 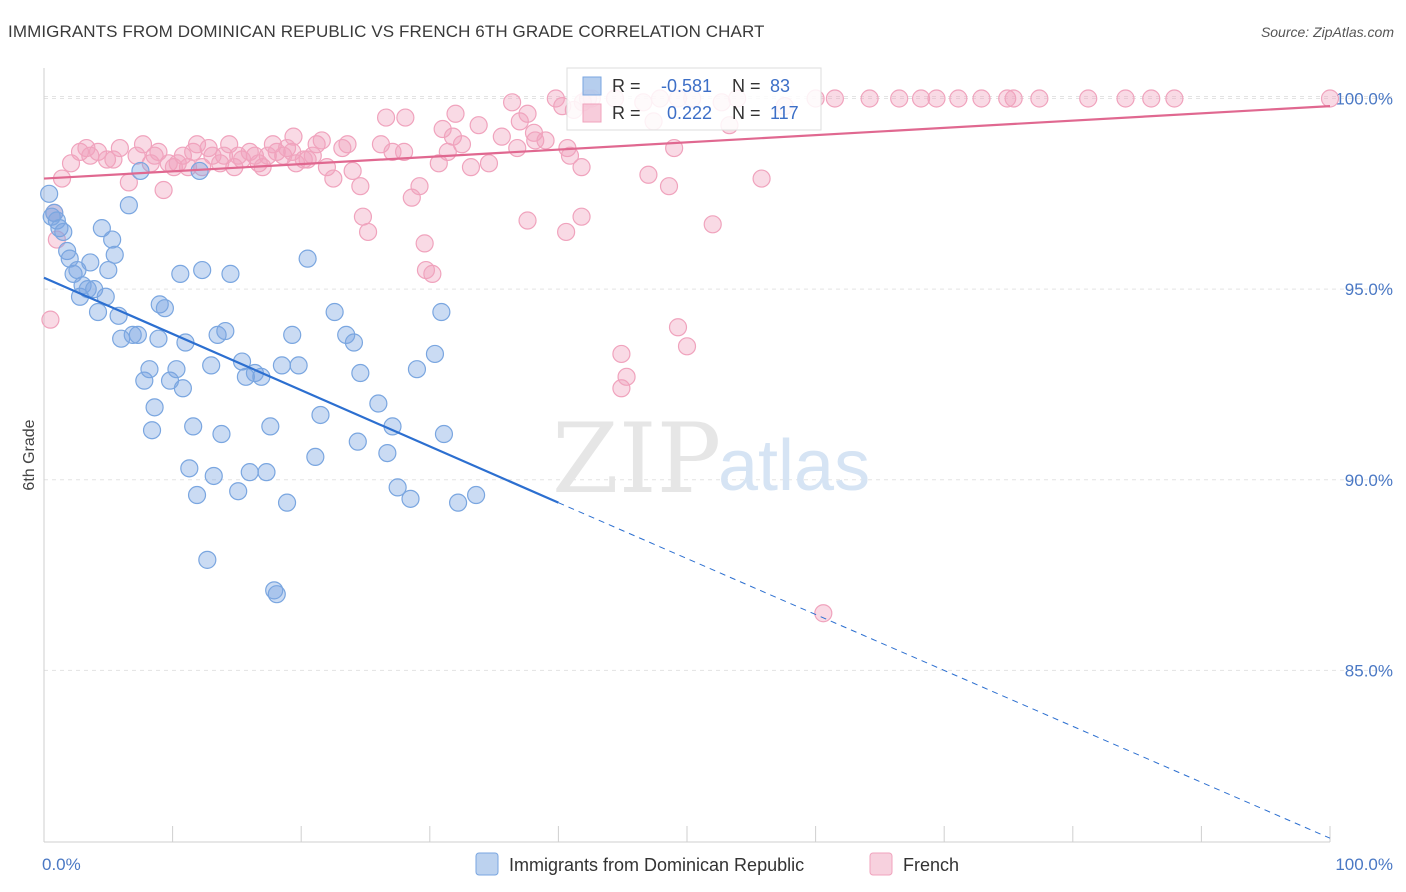 I want to click on trend-line-french, so click(x=687, y=142).